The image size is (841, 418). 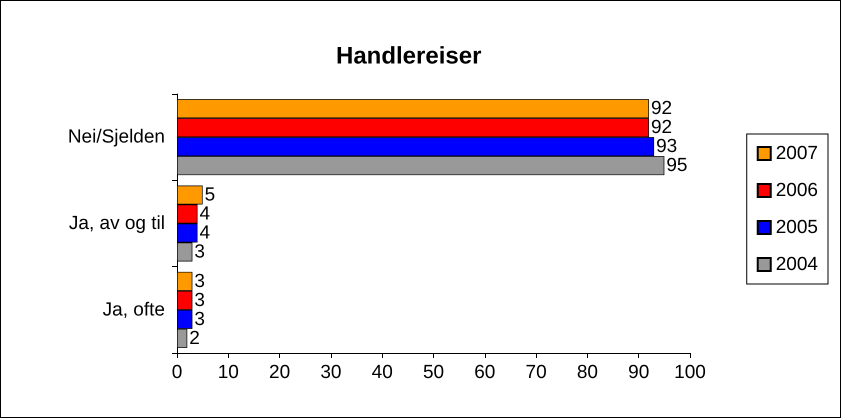 What do you see at coordinates (797, 153) in the screenshot?
I see `legend-label: 2007` at bounding box center [797, 153].